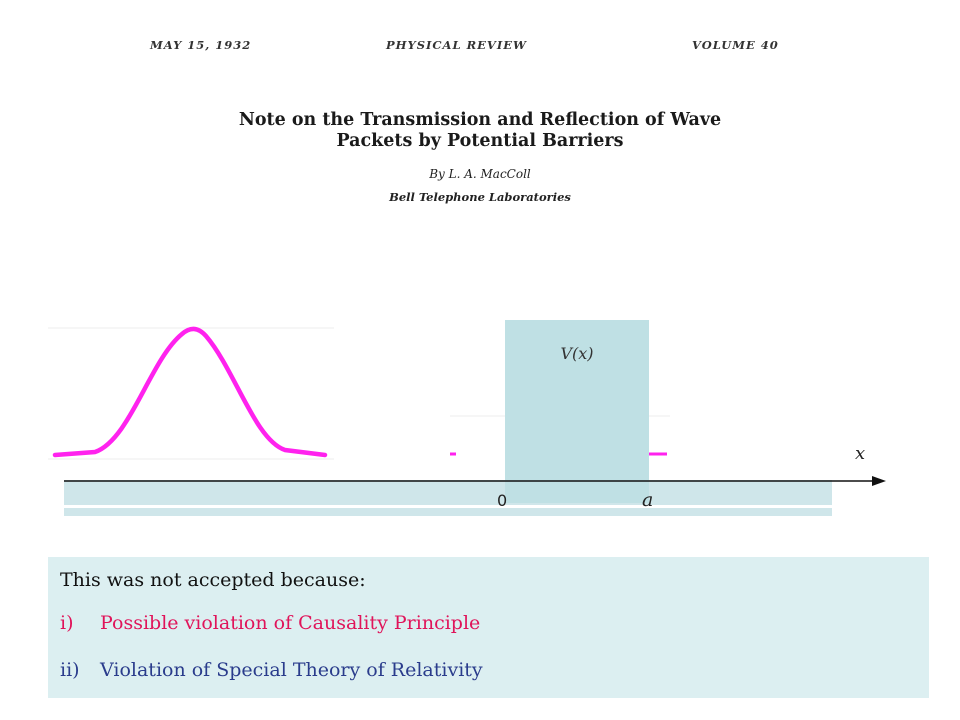 The height and width of the screenshot is (720, 960). I want to click on x-axis-arrowhead, so click(879, 481).